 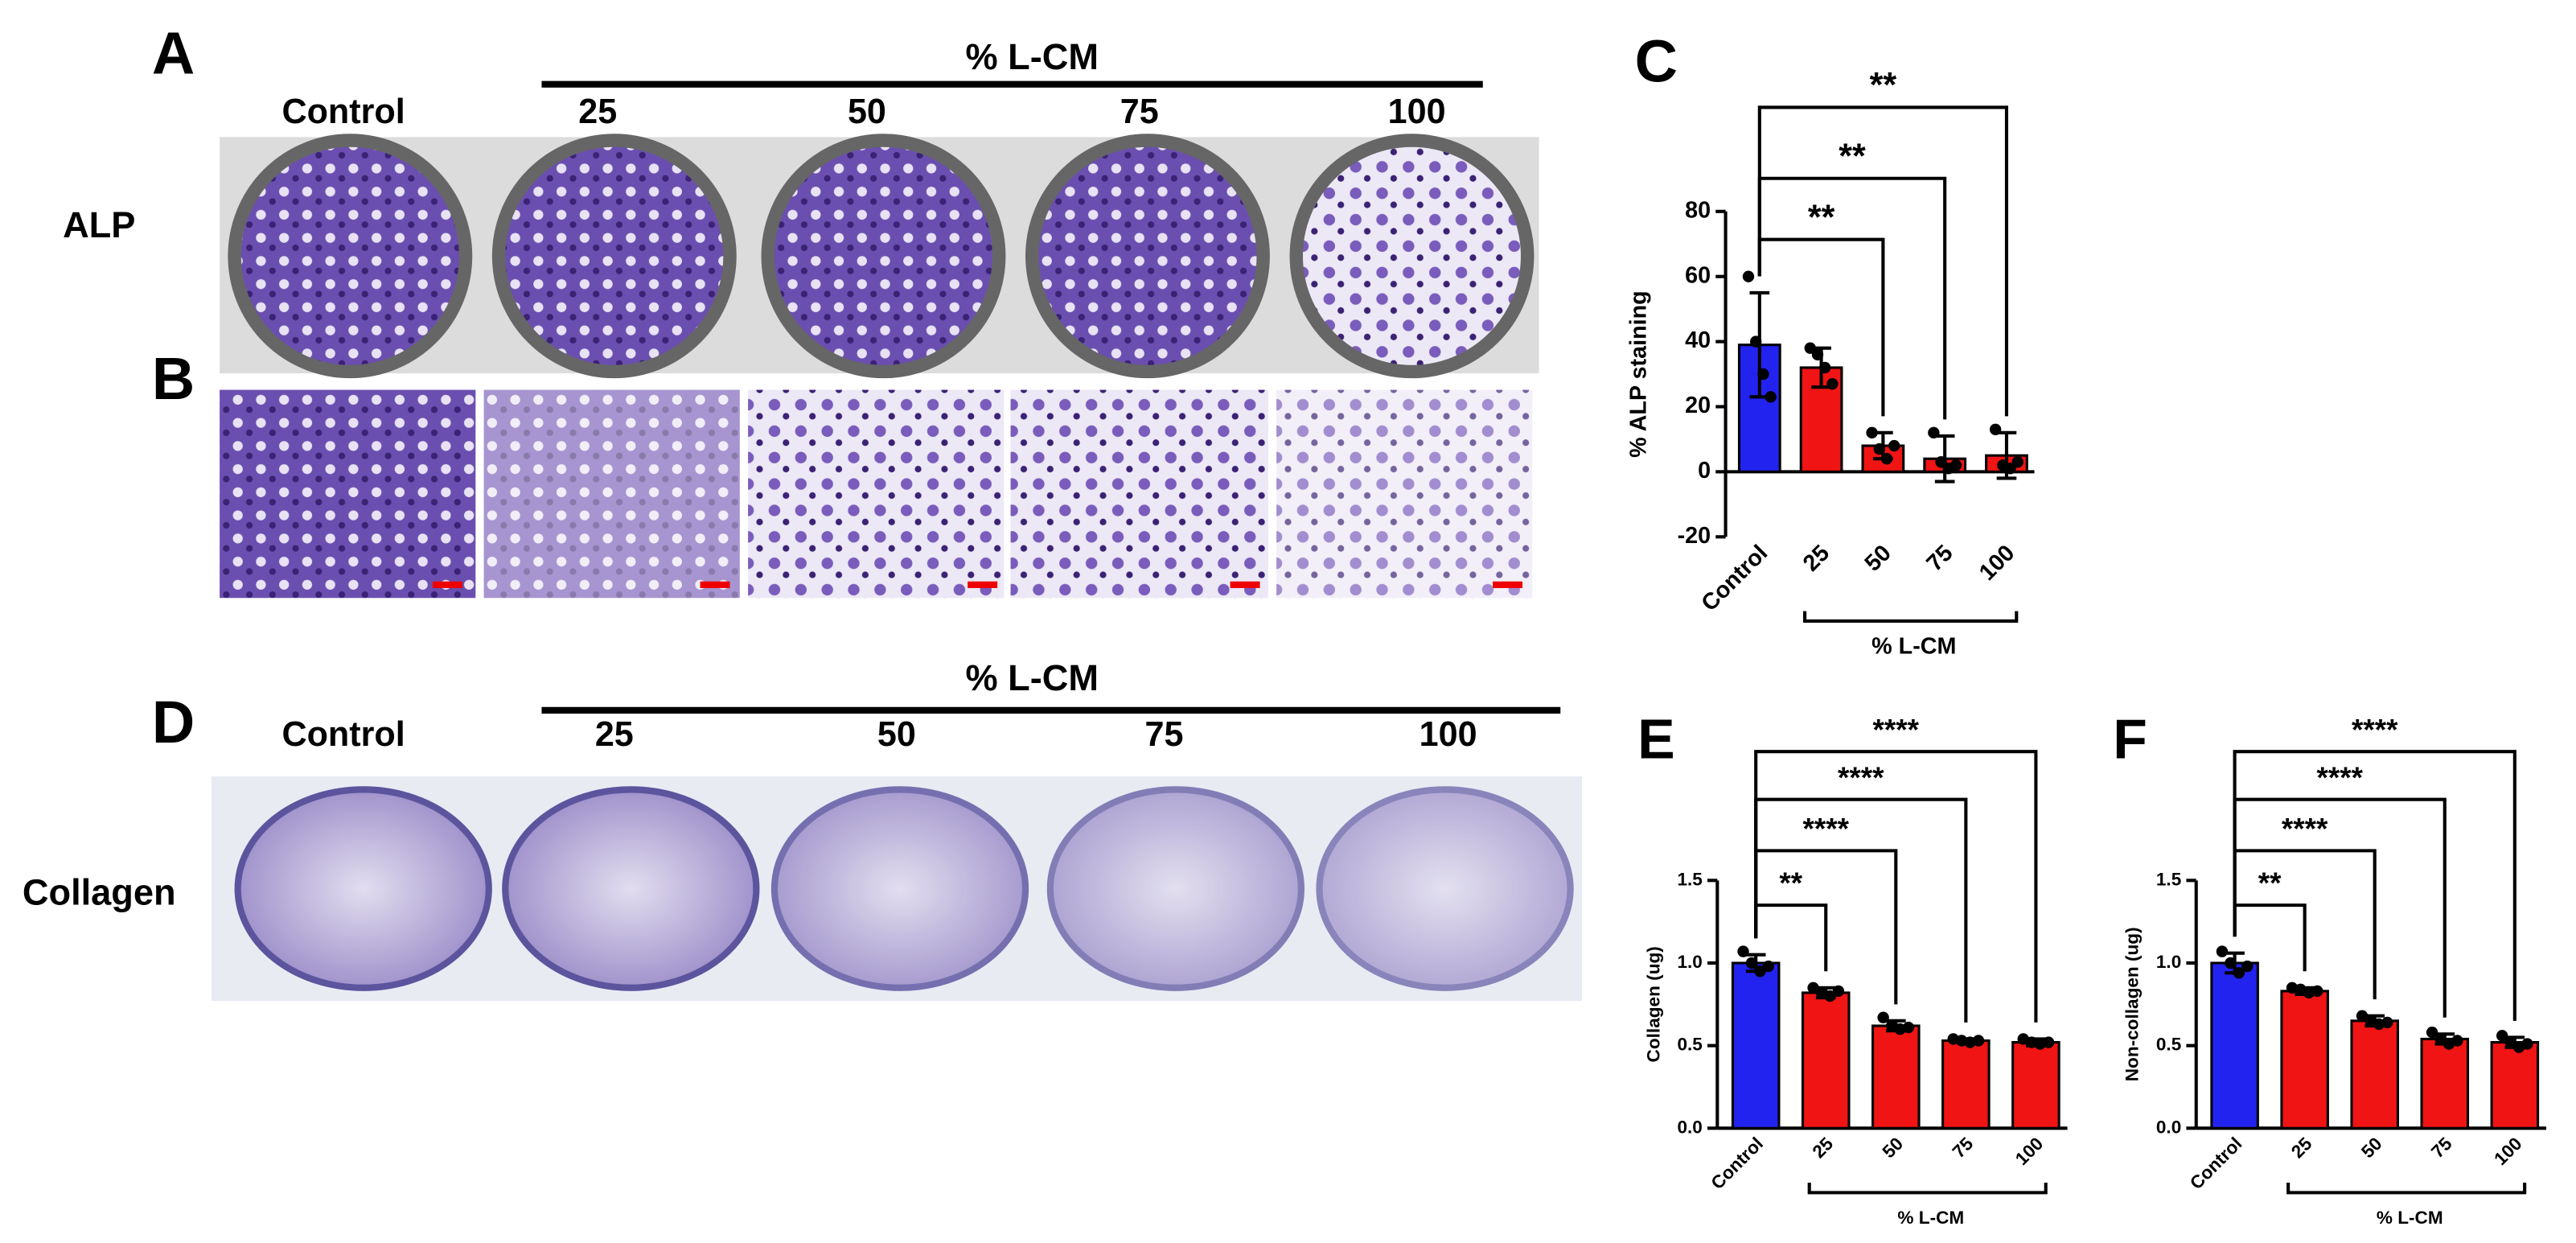 I want to click on y-tick-label: 40, so click(x=1698, y=340).